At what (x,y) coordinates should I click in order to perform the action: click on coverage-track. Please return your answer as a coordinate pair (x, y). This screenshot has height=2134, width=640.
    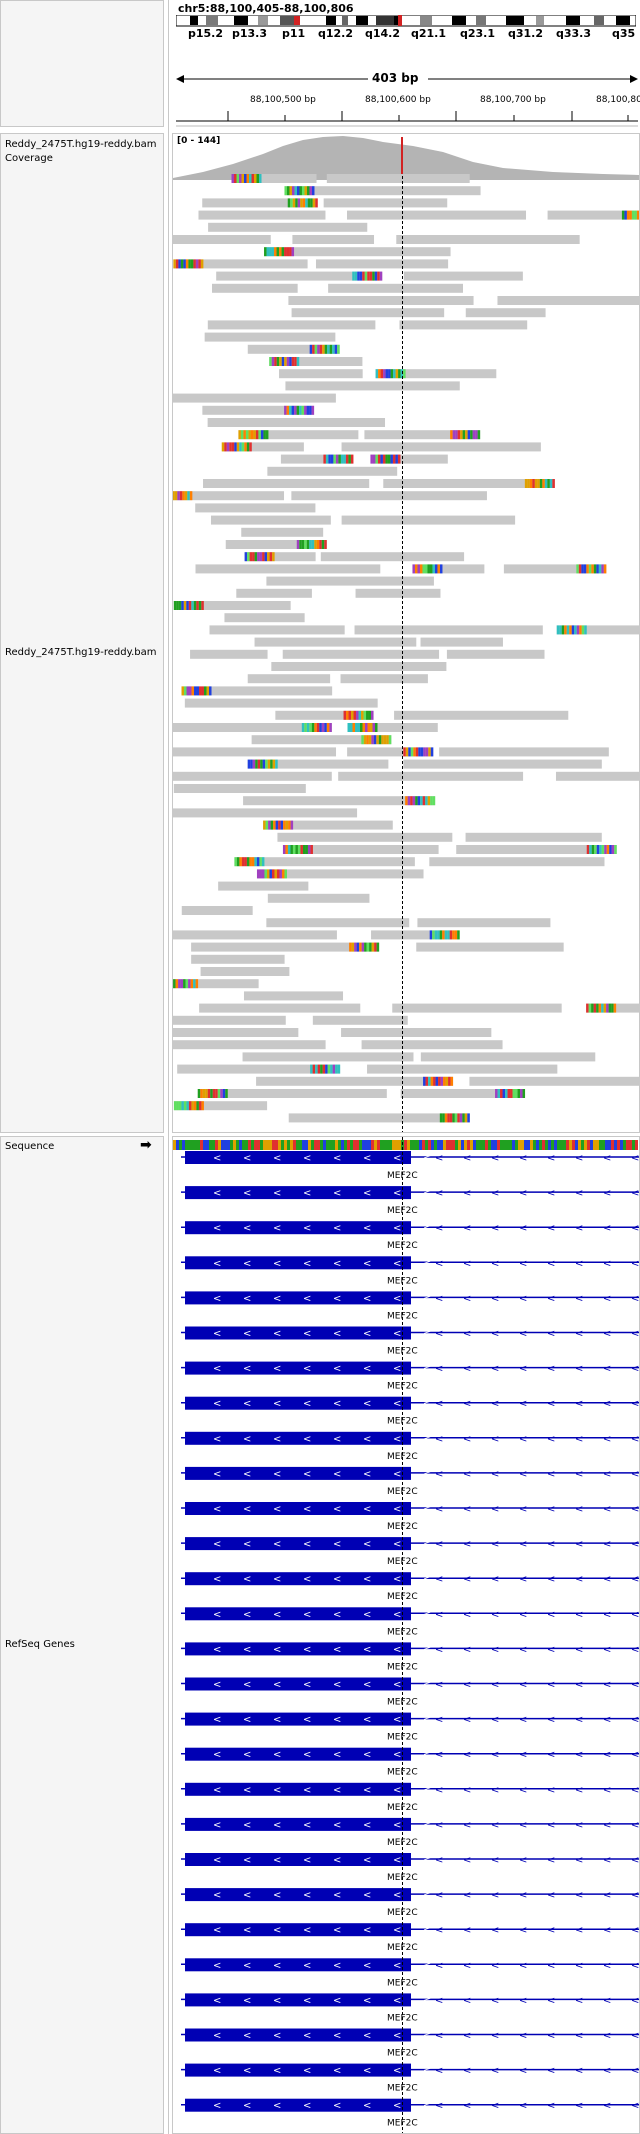
    Looking at the image, I should click on (406, 157).